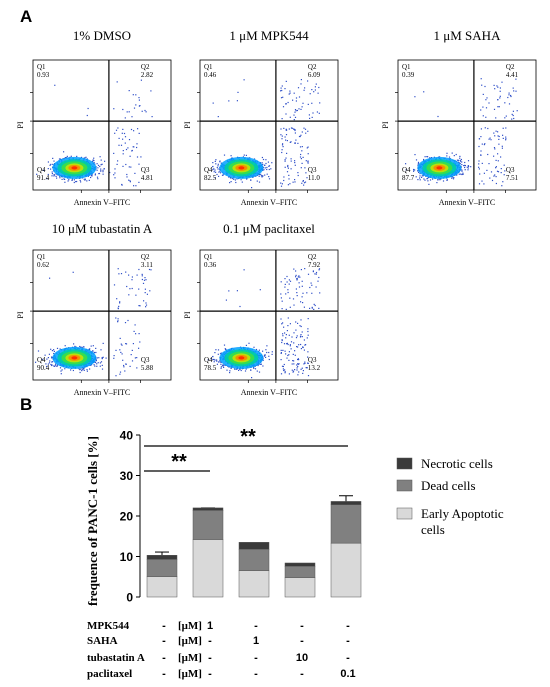 This screenshot has height=687, width=550. Describe the element at coordinates (127, 517) in the screenshot. I see `y-tick-label-20: 20` at that location.